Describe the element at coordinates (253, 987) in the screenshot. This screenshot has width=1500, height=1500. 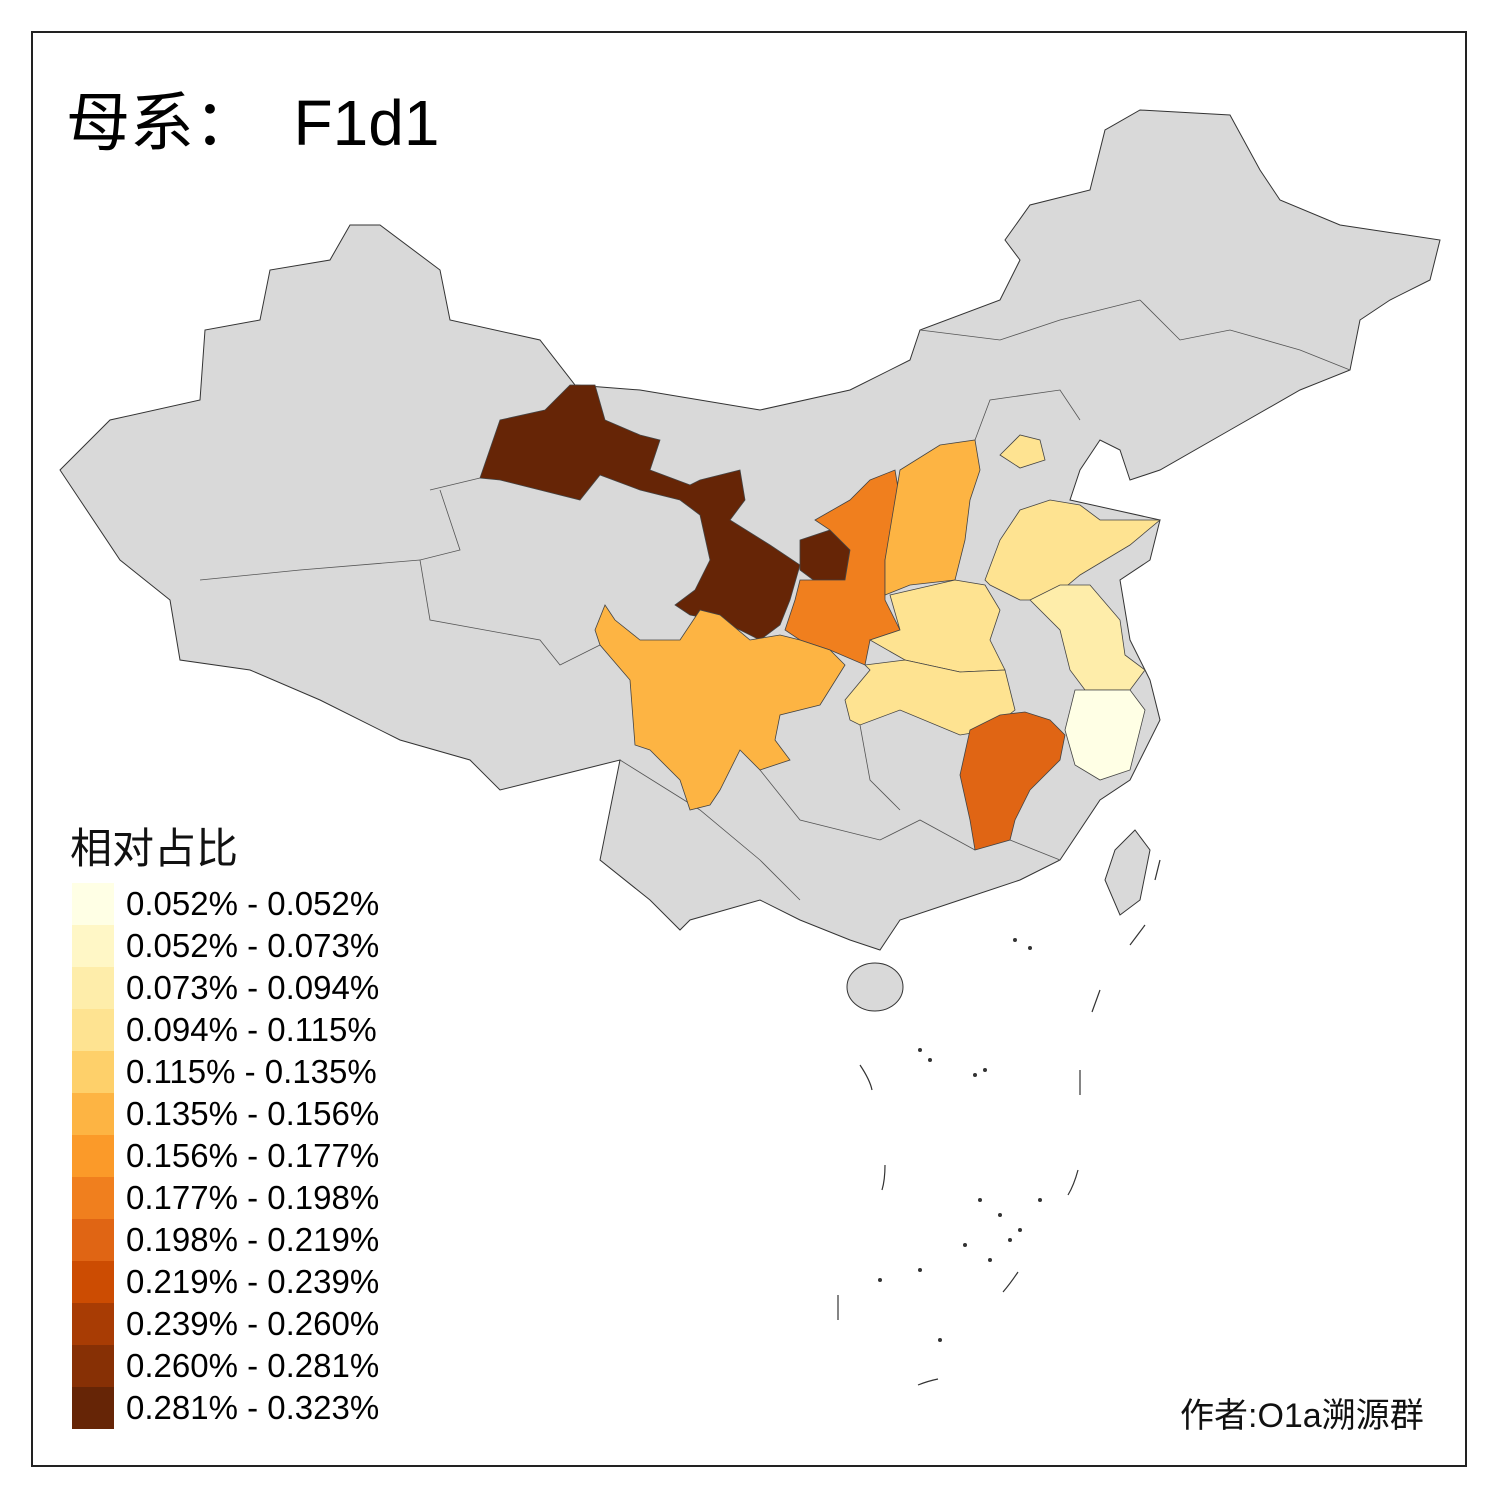
I see `legend-label: 0.073% - 0.094%` at that location.